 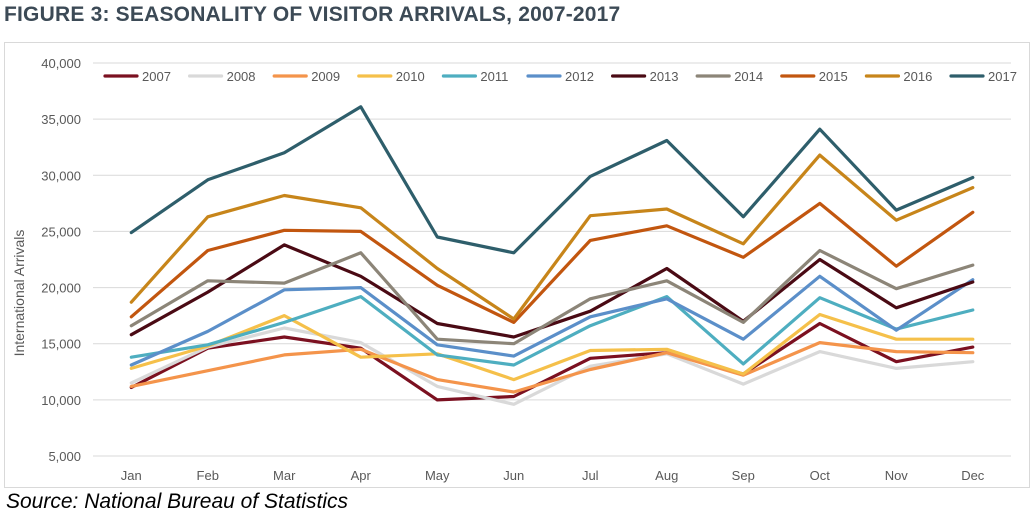 What do you see at coordinates (61, 288) in the screenshot?
I see `y-tick-label: 20,000` at bounding box center [61, 288].